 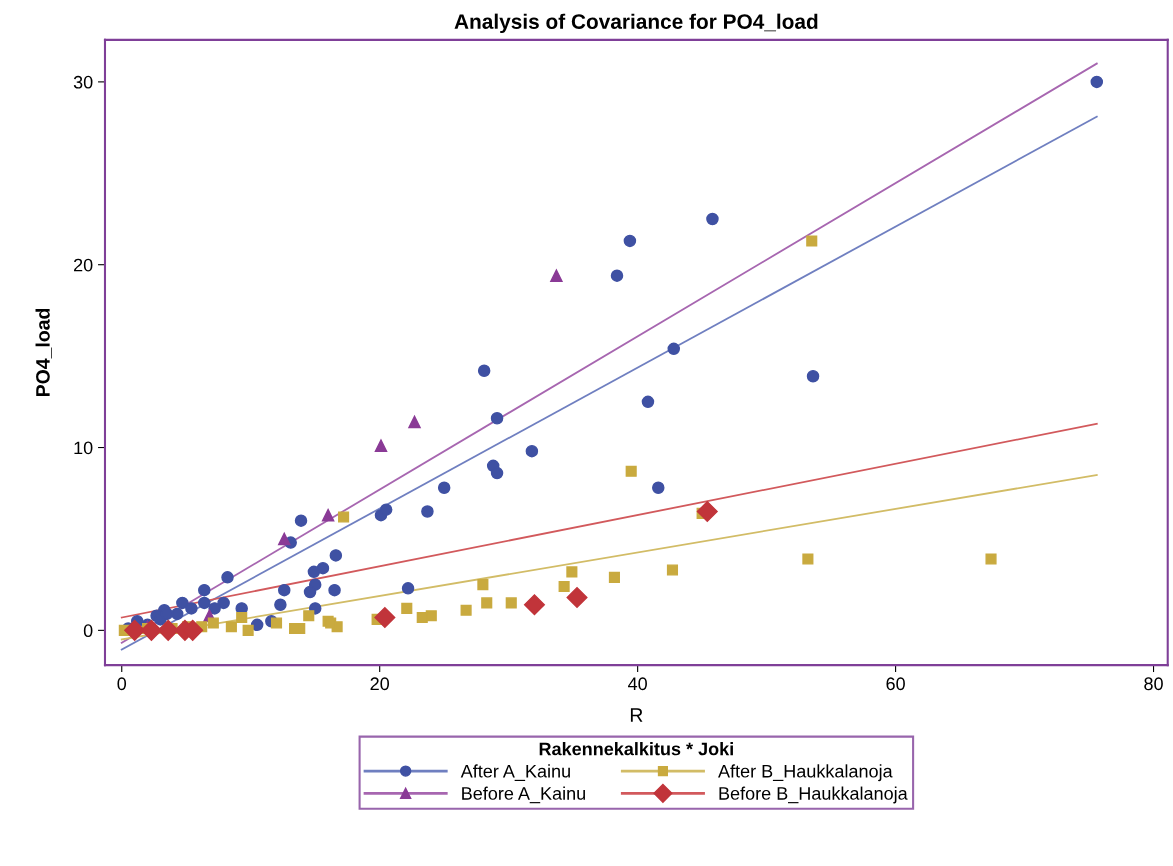 I want to click on x-tick-label: 80, so click(x=1153, y=684).